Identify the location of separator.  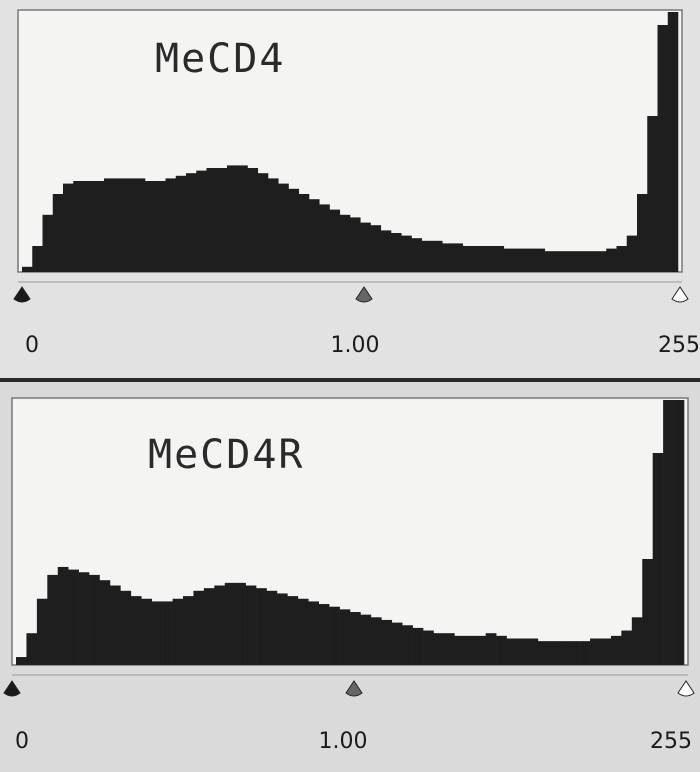
(350, 380).